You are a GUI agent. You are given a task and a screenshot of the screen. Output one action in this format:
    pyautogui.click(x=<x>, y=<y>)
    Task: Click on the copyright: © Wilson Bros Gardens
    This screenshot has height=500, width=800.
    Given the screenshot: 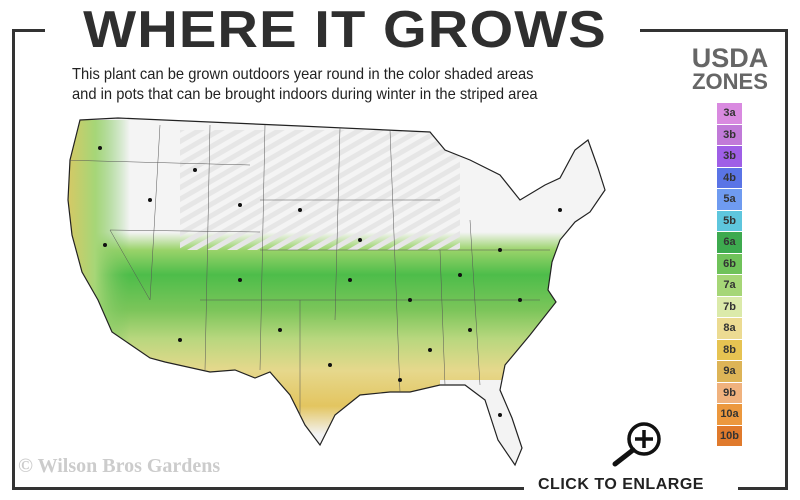 What is the action you would take?
    pyautogui.click(x=119, y=466)
    